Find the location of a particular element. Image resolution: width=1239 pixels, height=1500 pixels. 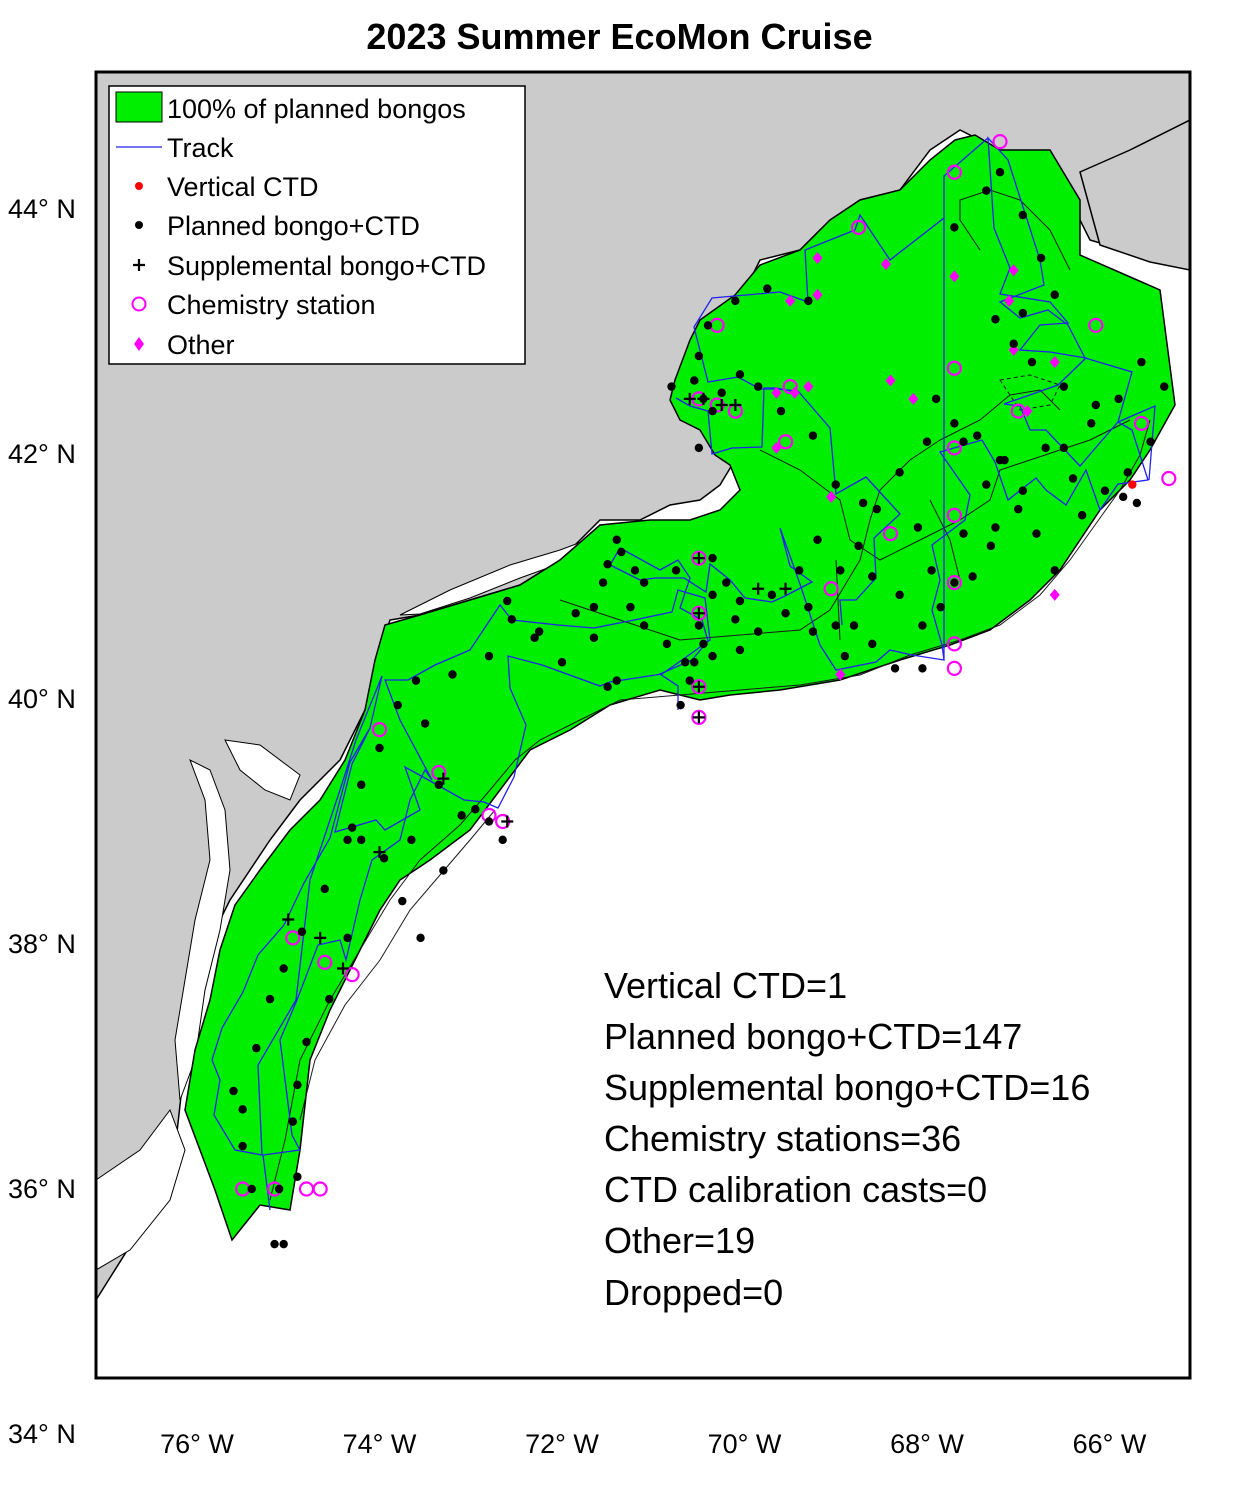

legend-swatch-vertical-ctd is located at coordinates (139, 186).